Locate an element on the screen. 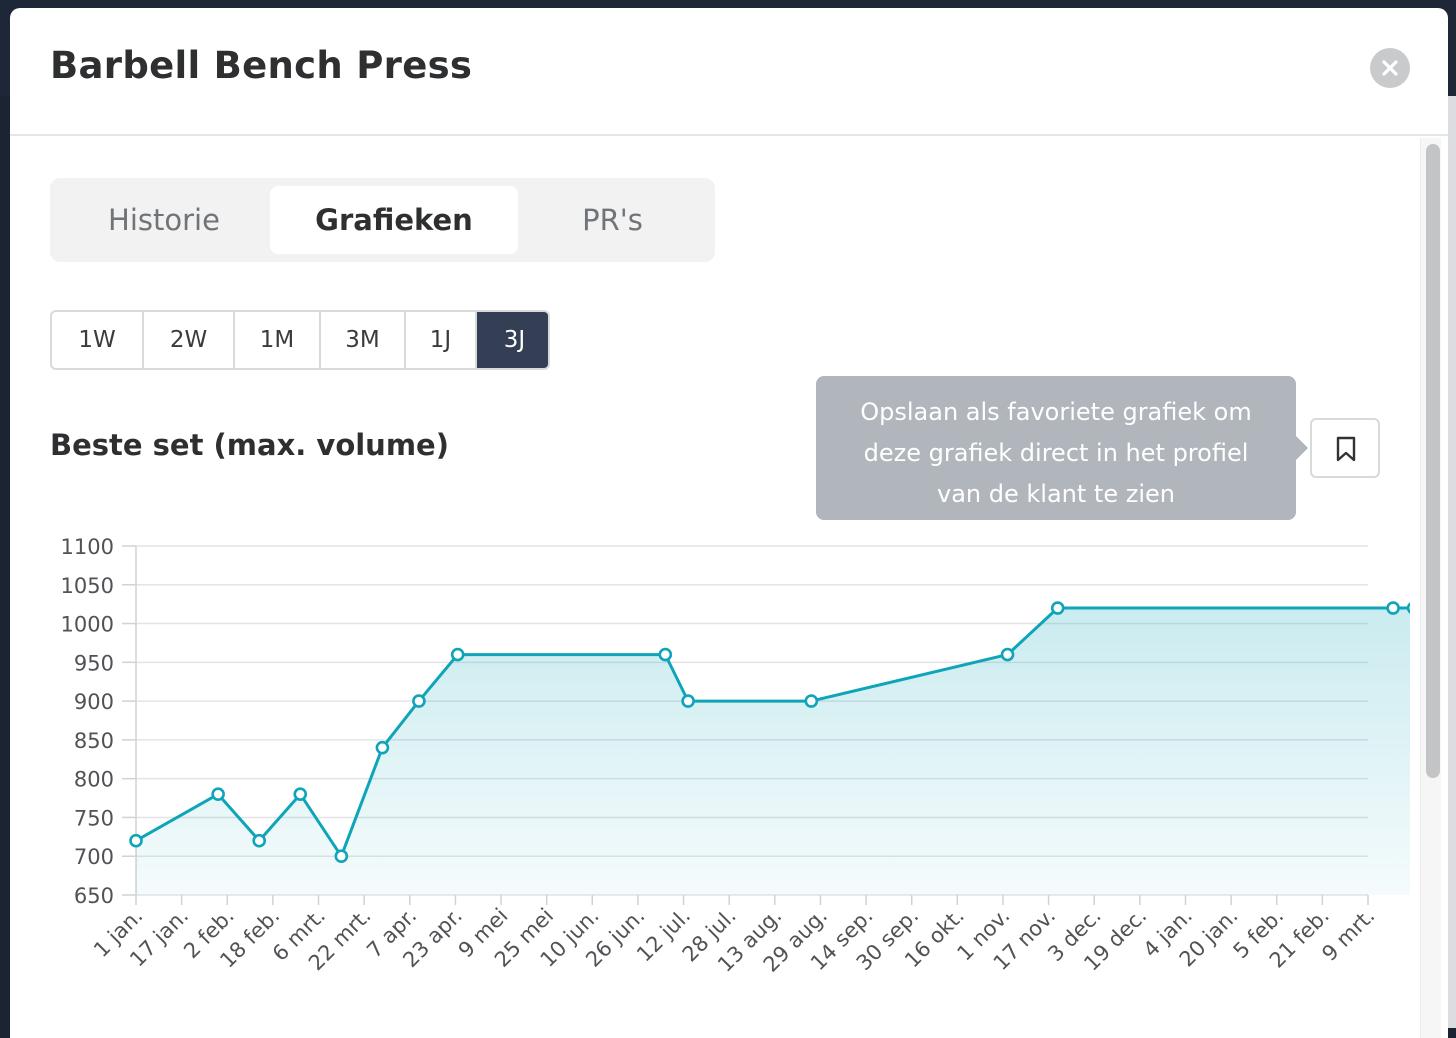 The width and height of the screenshot is (1456, 1038). range-3m: 3M is located at coordinates (363, 340).